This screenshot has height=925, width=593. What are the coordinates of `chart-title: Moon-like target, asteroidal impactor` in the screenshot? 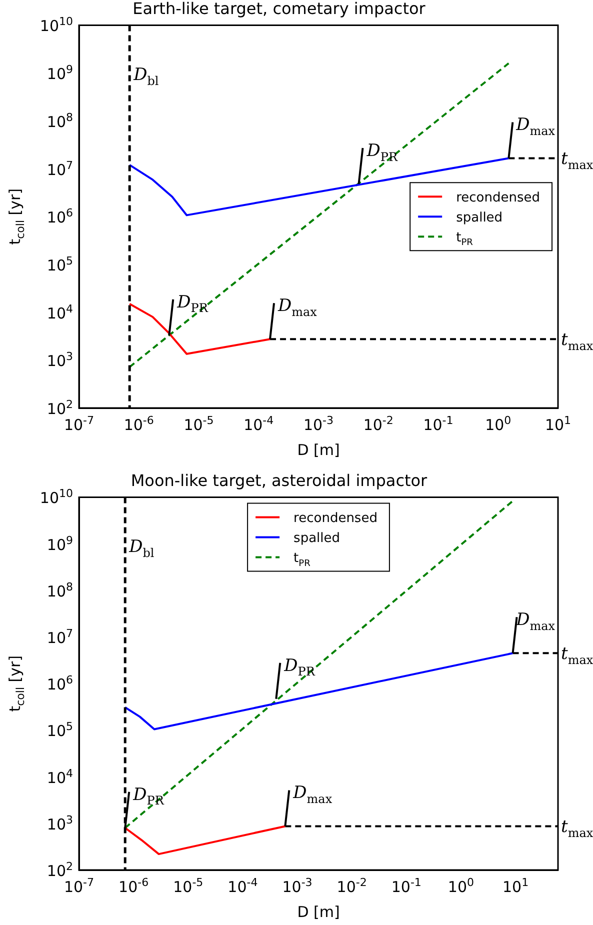 It's located at (279, 480).